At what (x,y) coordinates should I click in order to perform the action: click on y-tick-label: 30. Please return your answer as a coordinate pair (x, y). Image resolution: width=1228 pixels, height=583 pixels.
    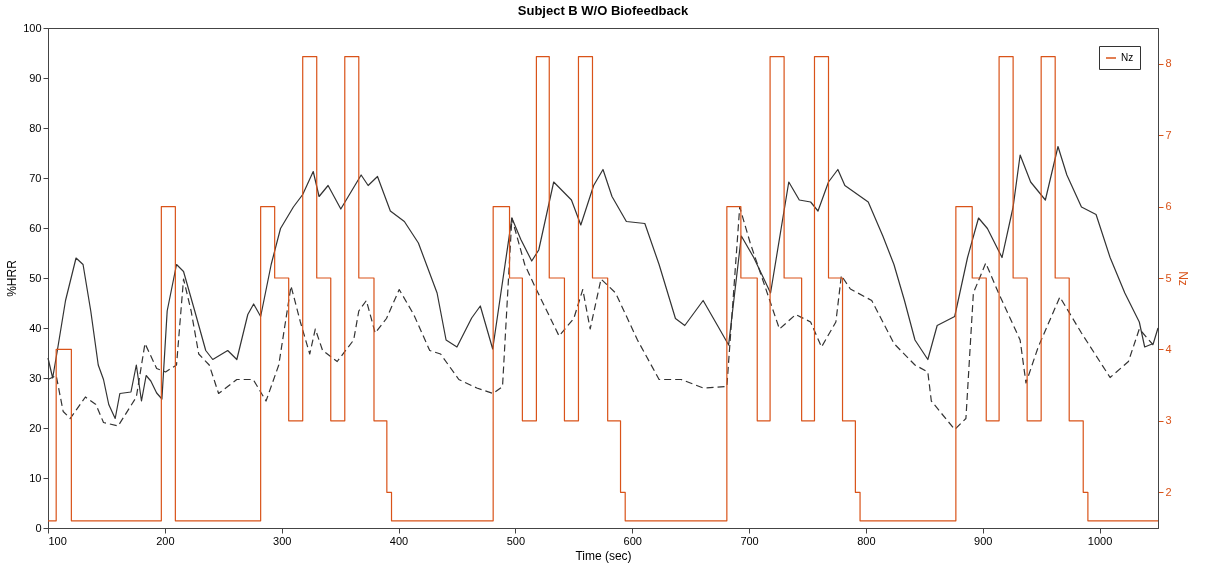
    Looking at the image, I should click on (35, 377).